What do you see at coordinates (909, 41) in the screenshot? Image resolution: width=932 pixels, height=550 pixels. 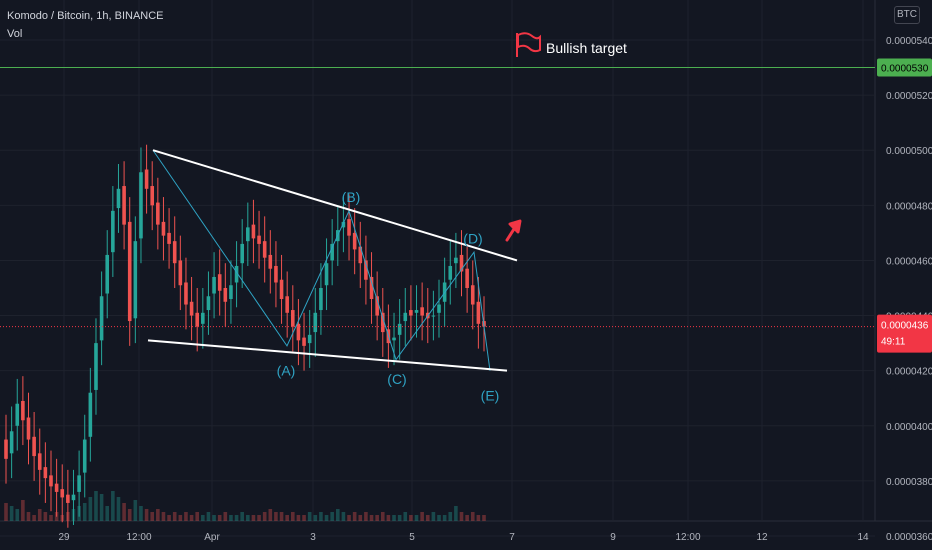 I see `price-tick-label: 0.0000540` at bounding box center [909, 41].